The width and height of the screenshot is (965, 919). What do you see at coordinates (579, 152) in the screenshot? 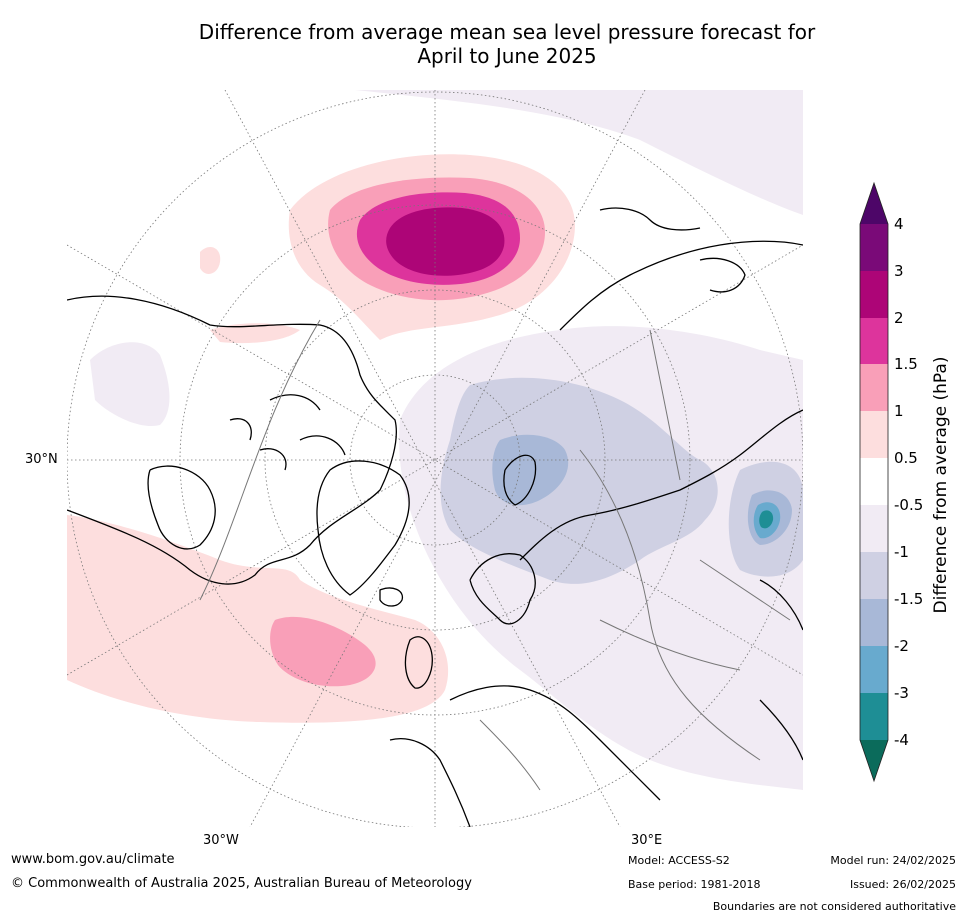
I see `negative-anomaly-region-north` at bounding box center [579, 152].